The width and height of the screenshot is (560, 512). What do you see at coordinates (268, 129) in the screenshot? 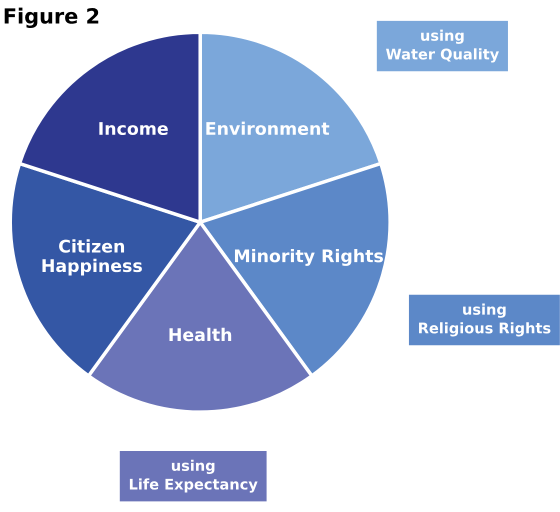
I see `slice-label: Environment` at bounding box center [268, 129].